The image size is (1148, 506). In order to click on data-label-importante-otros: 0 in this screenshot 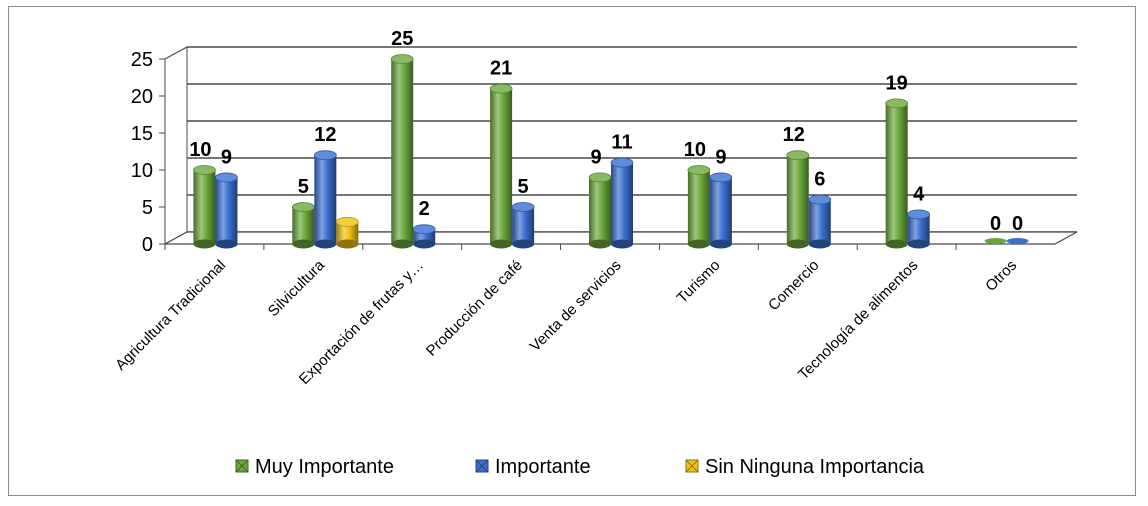, I will do `click(1017, 224)`.